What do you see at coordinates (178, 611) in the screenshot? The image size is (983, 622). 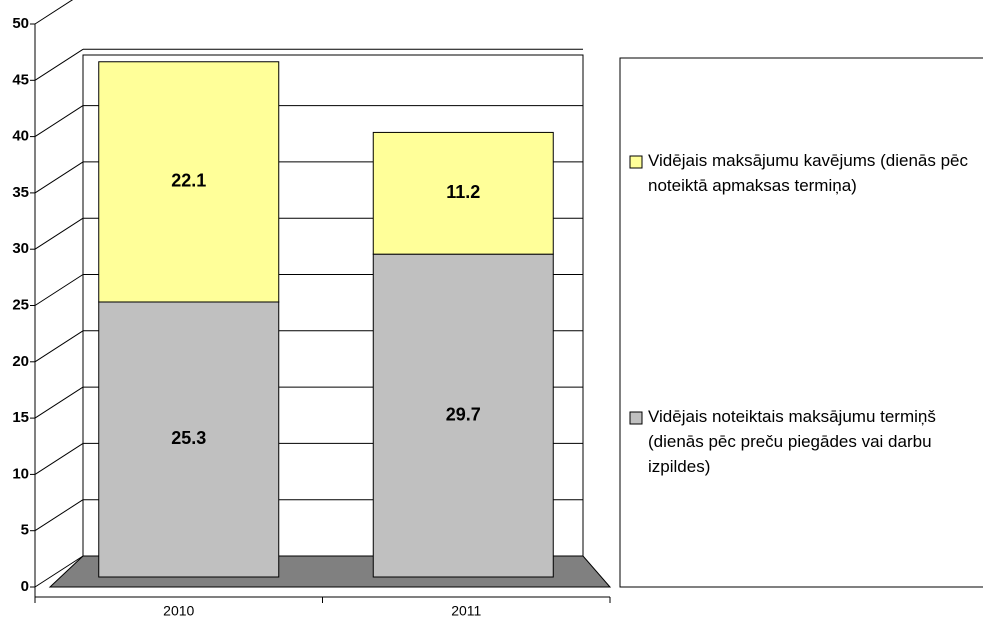 I see `x-tick-label: 2010` at bounding box center [178, 611].